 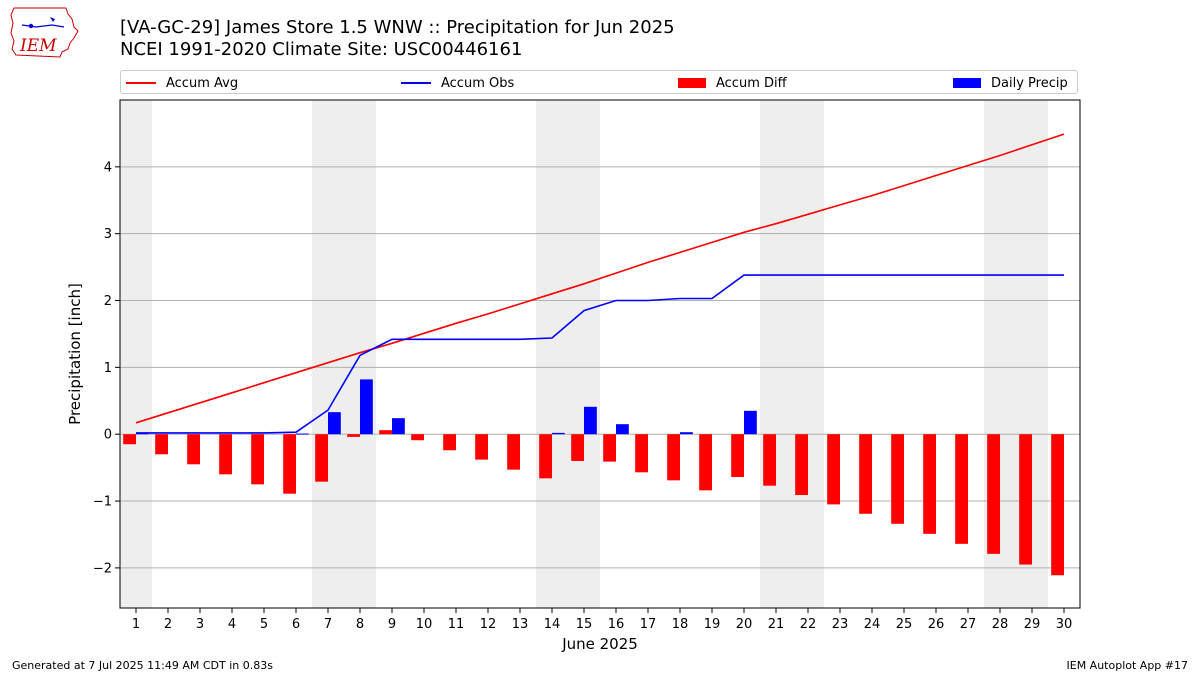 What do you see at coordinates (680, 624) in the screenshot?
I see `xtick-label-18: 18` at bounding box center [680, 624].